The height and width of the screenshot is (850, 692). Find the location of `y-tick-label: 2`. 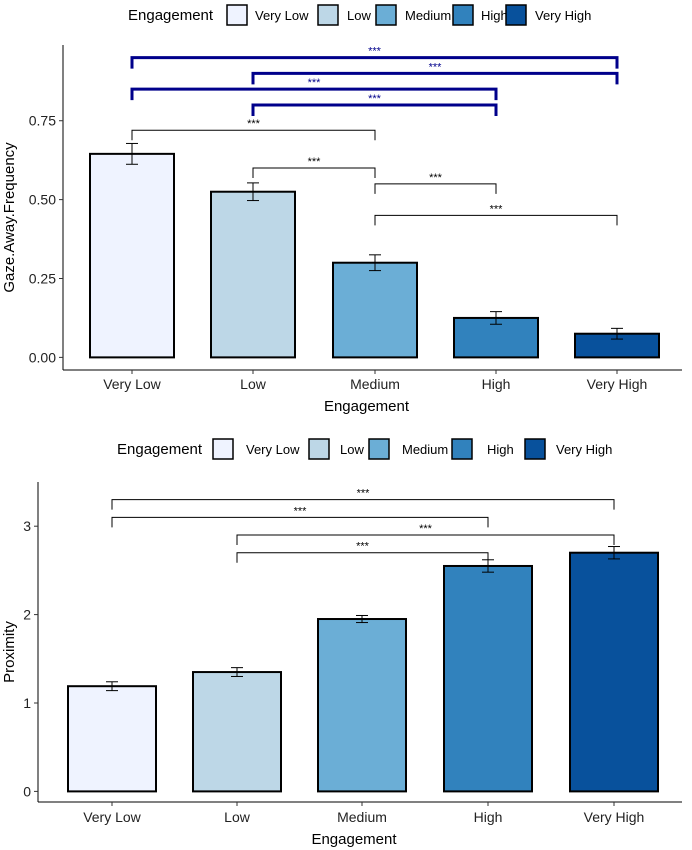

y-tick-label: 2 is located at coordinates (27, 615).